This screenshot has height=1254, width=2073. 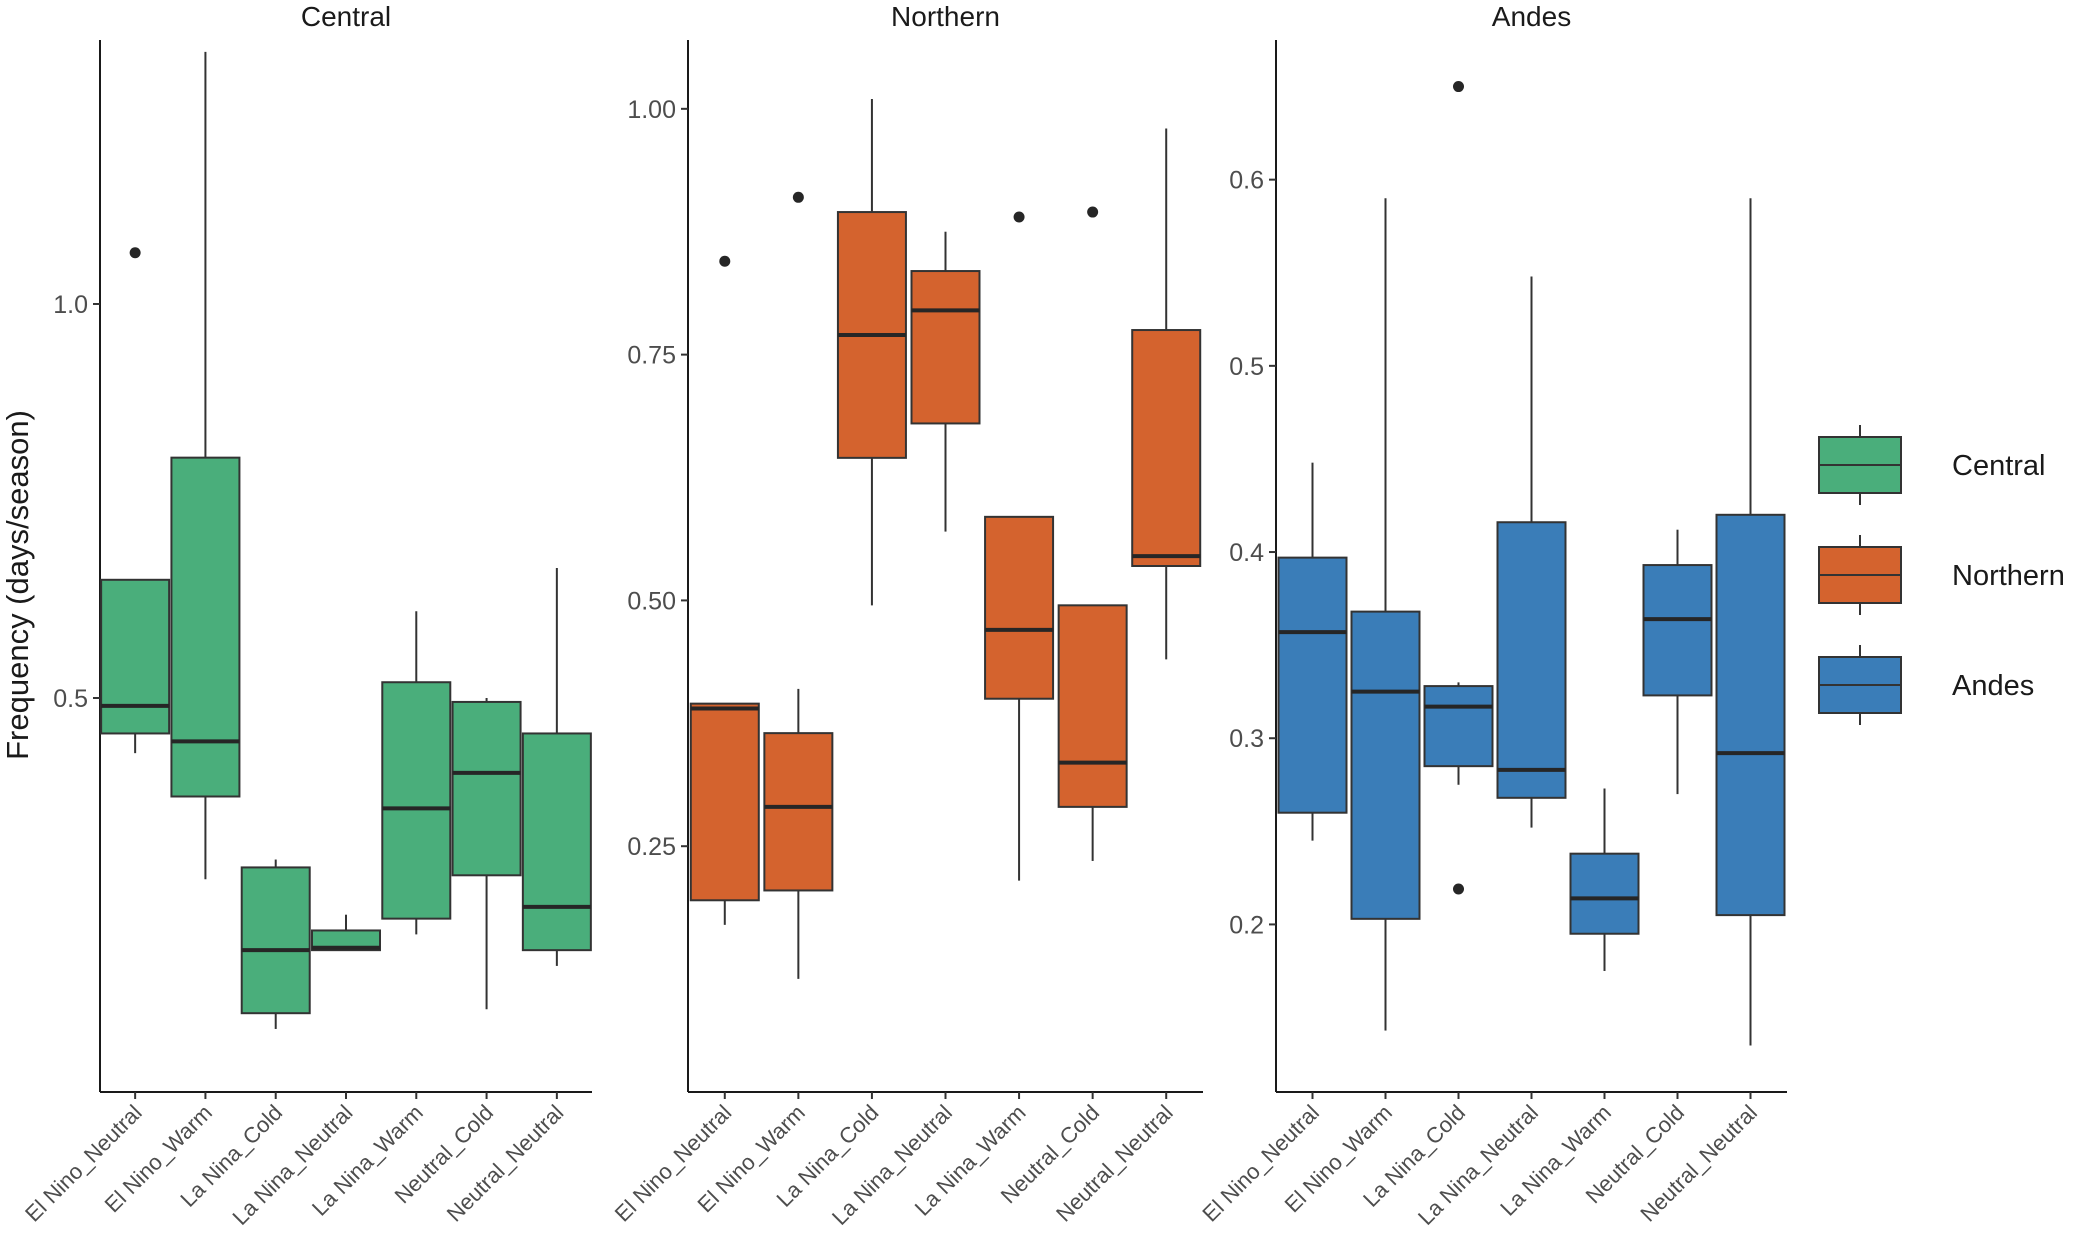 What do you see at coordinates (651, 847) in the screenshot?
I see `y-tick-label: 0.25` at bounding box center [651, 847].